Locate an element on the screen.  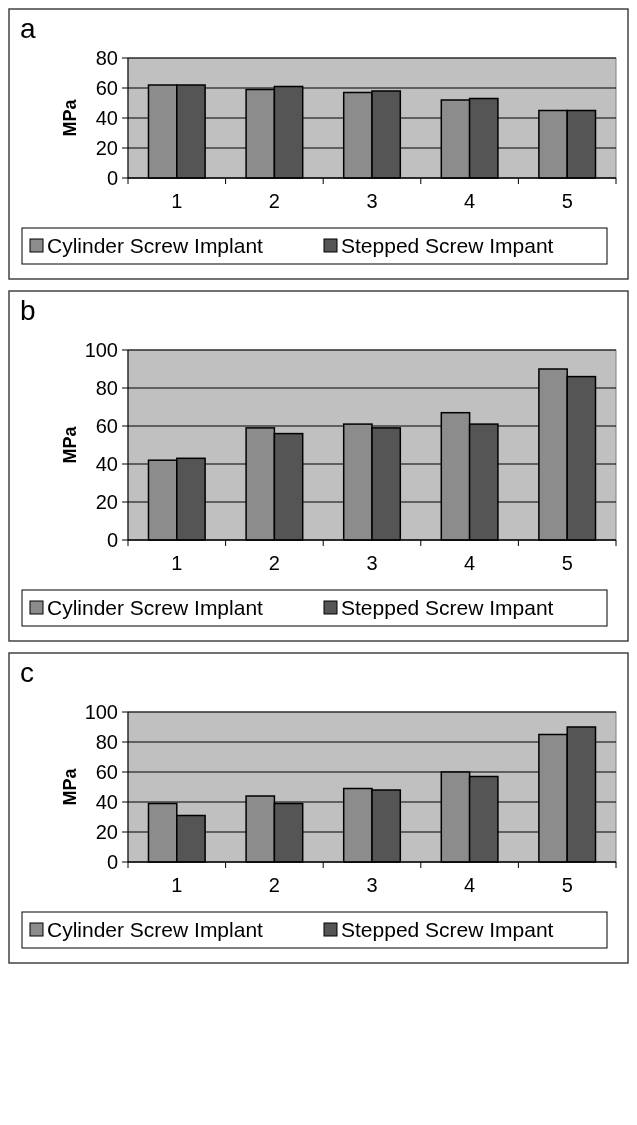
chart-title: b is located at coordinates (28, 310).